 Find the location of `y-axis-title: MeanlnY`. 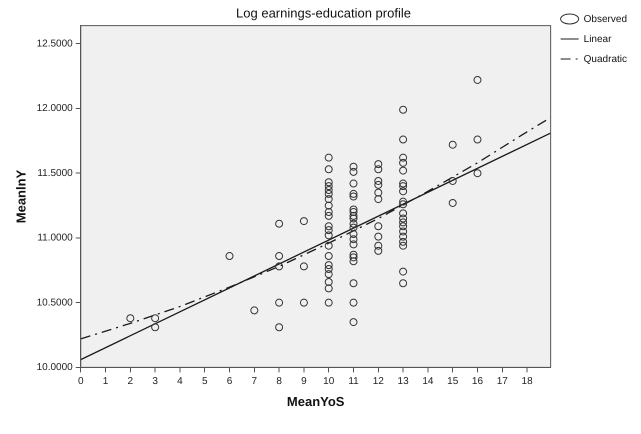

y-axis-title: MeanlnY is located at coordinates (20, 196).